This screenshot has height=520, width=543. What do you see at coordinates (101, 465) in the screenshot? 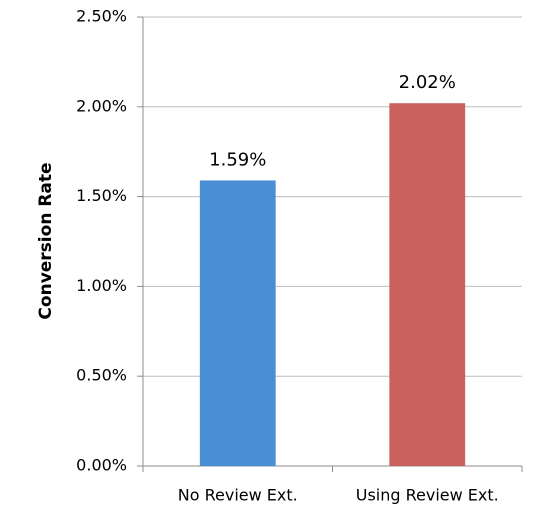
I see `y-tick-label: 0.00%` at bounding box center [101, 465].